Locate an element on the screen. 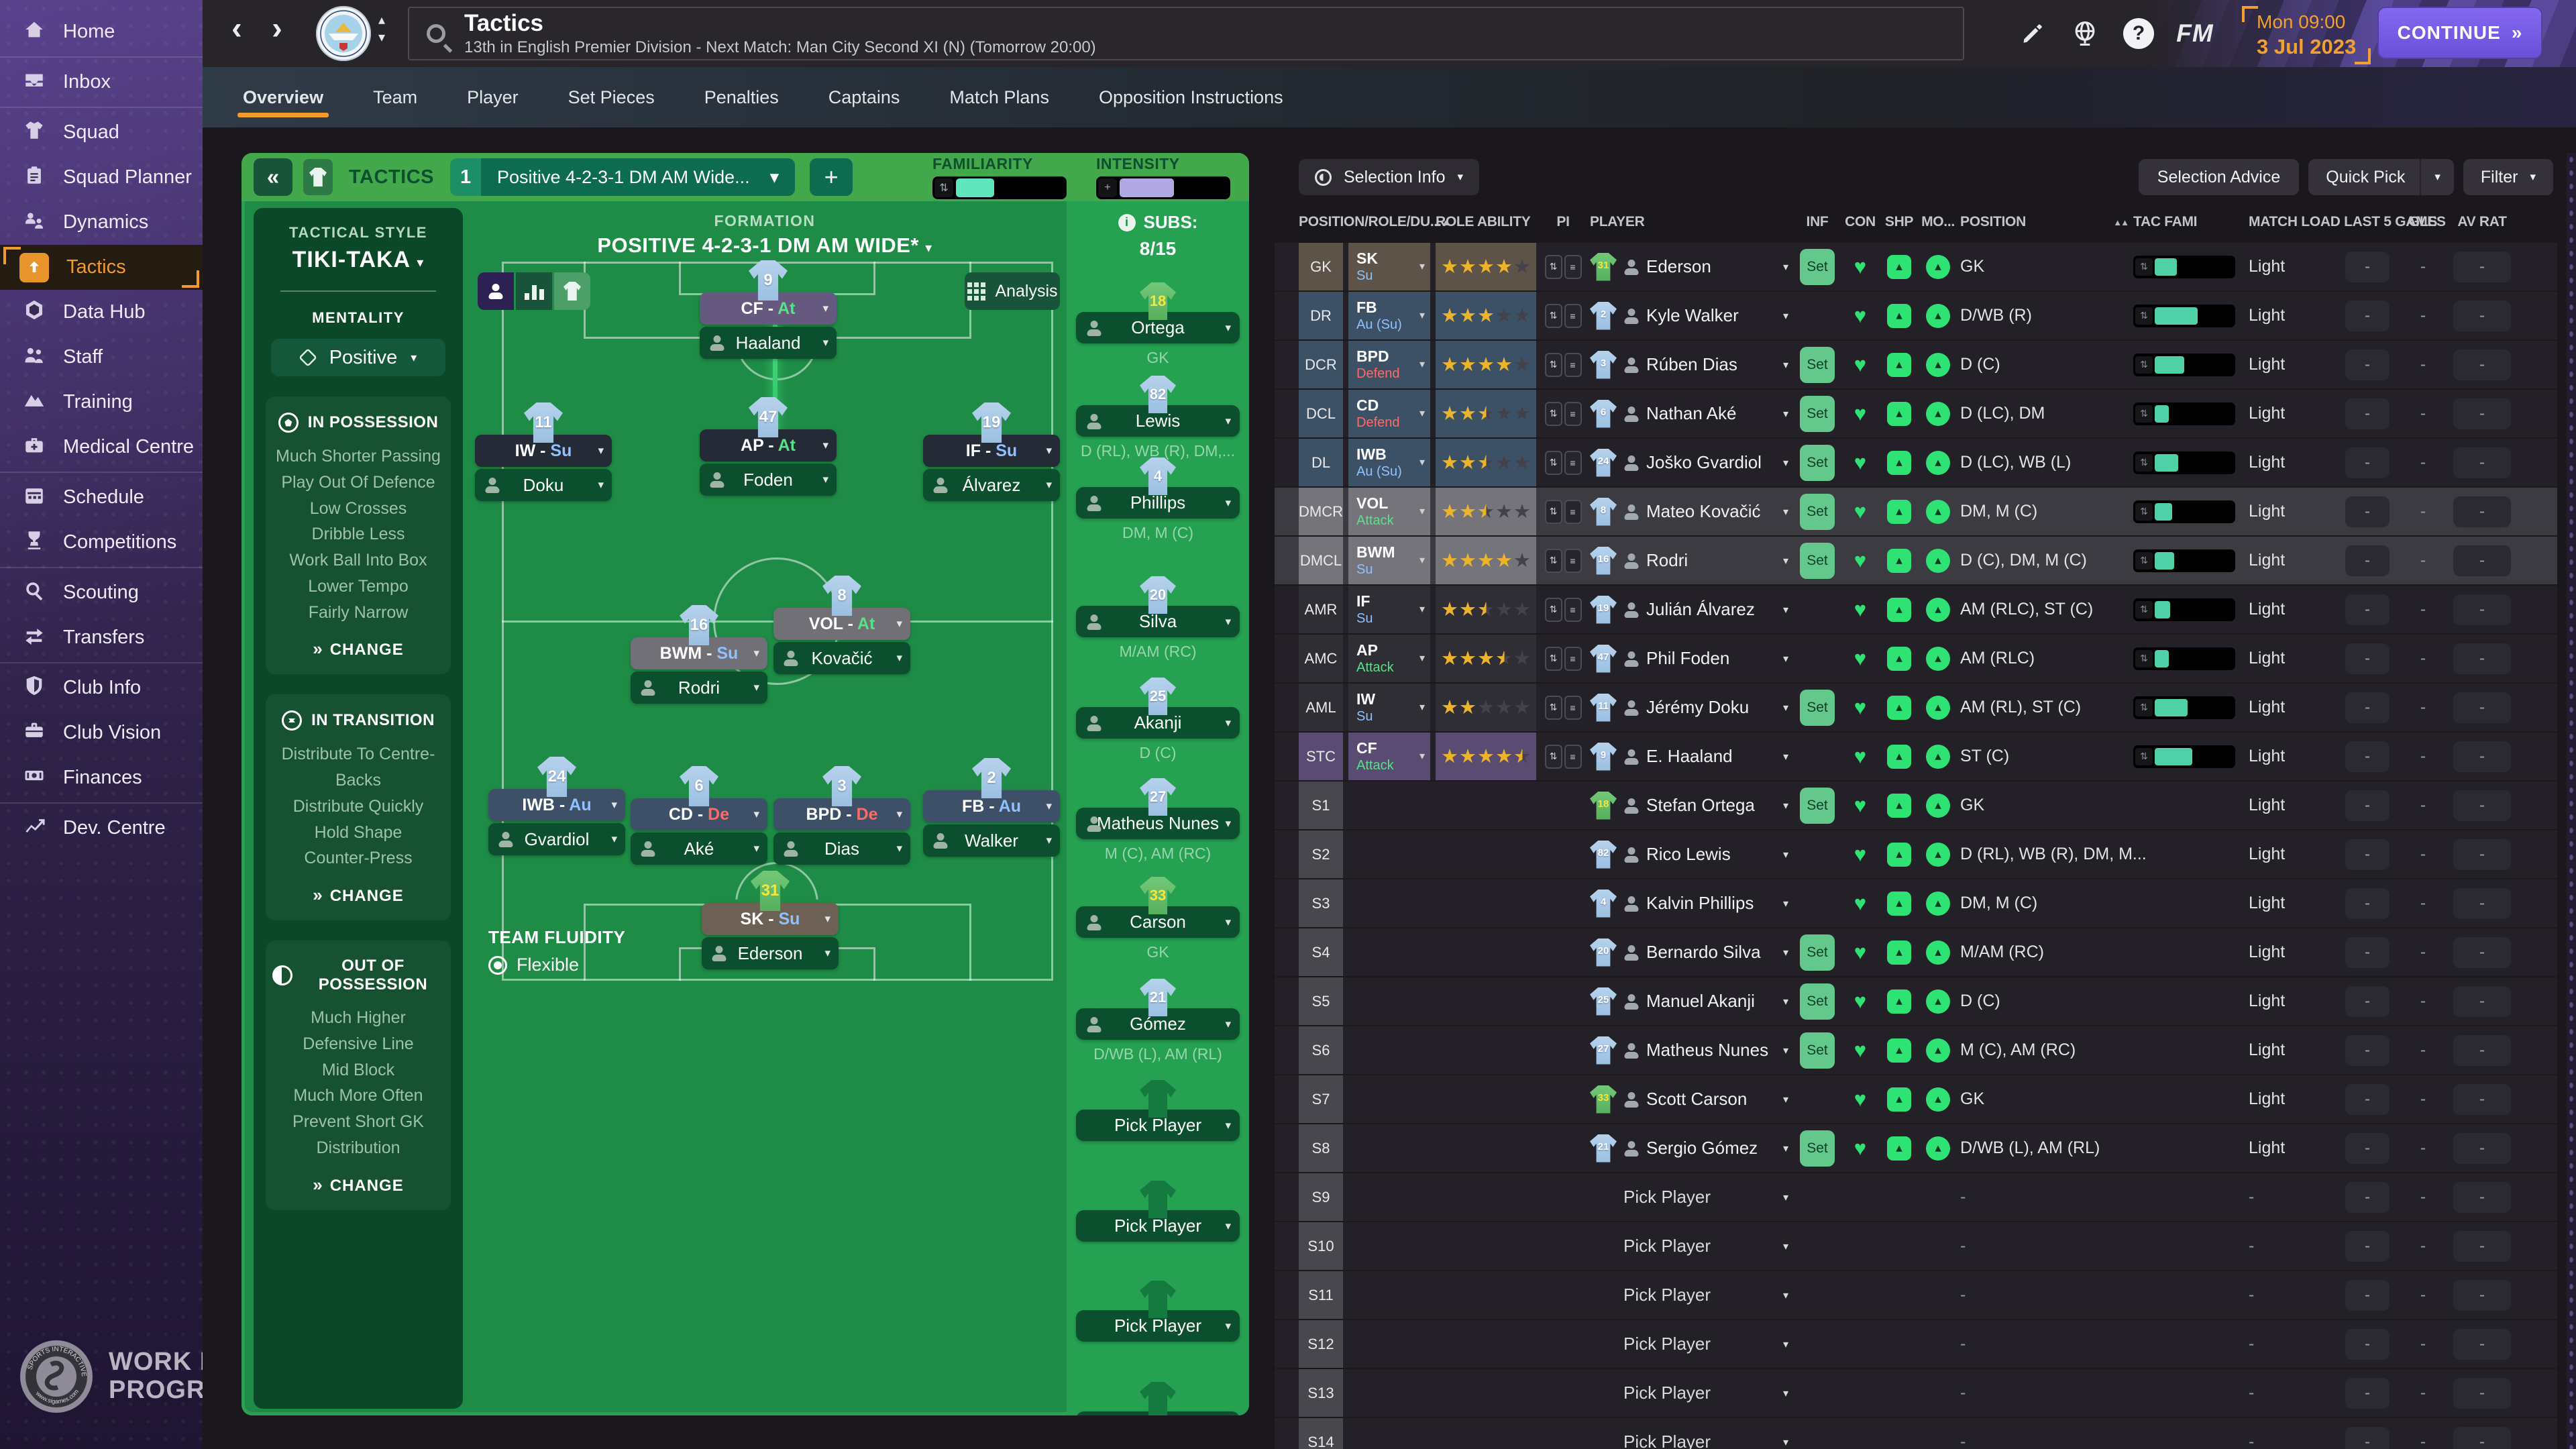 The image size is (2576, 1449). table-row-s3: S3 4 Kalvin Phillips ▾ ♥ ▴ ▴ DM, M (C) Light - - - is located at coordinates (1916, 903).